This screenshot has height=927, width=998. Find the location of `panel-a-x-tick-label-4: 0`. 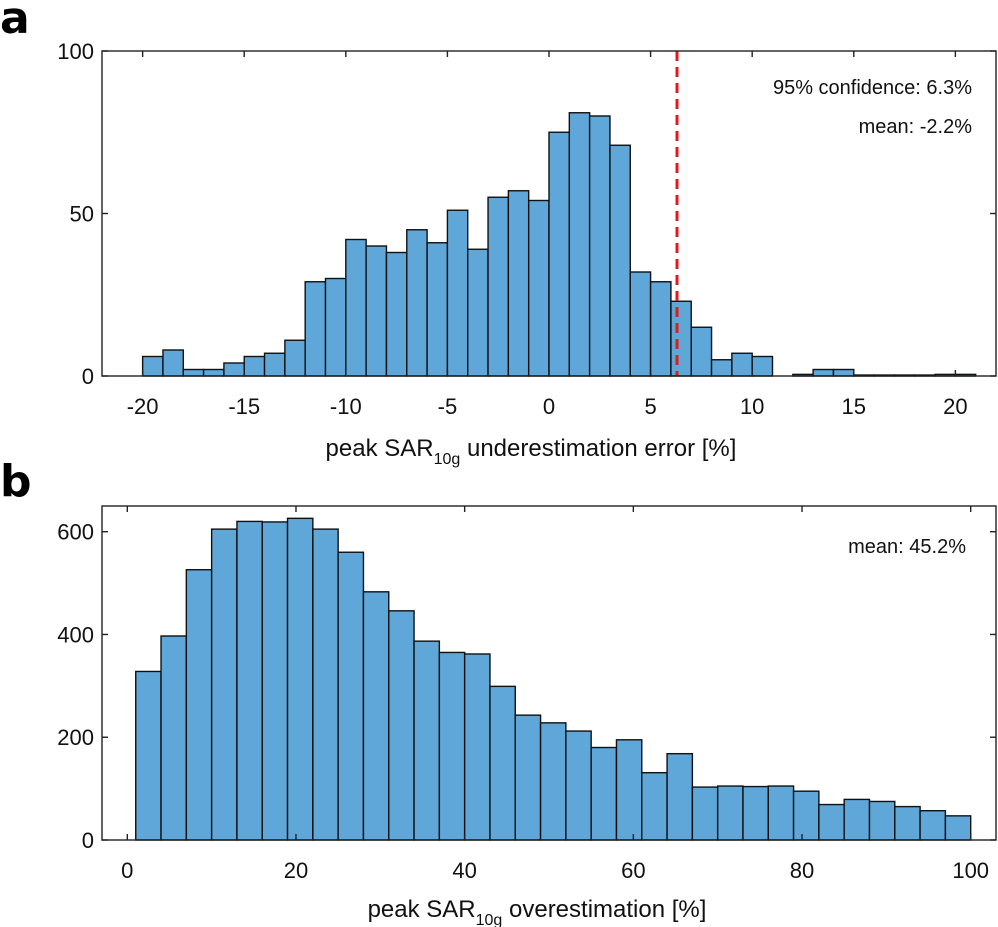

panel-a-x-tick-label-4: 0 is located at coordinates (549, 406).